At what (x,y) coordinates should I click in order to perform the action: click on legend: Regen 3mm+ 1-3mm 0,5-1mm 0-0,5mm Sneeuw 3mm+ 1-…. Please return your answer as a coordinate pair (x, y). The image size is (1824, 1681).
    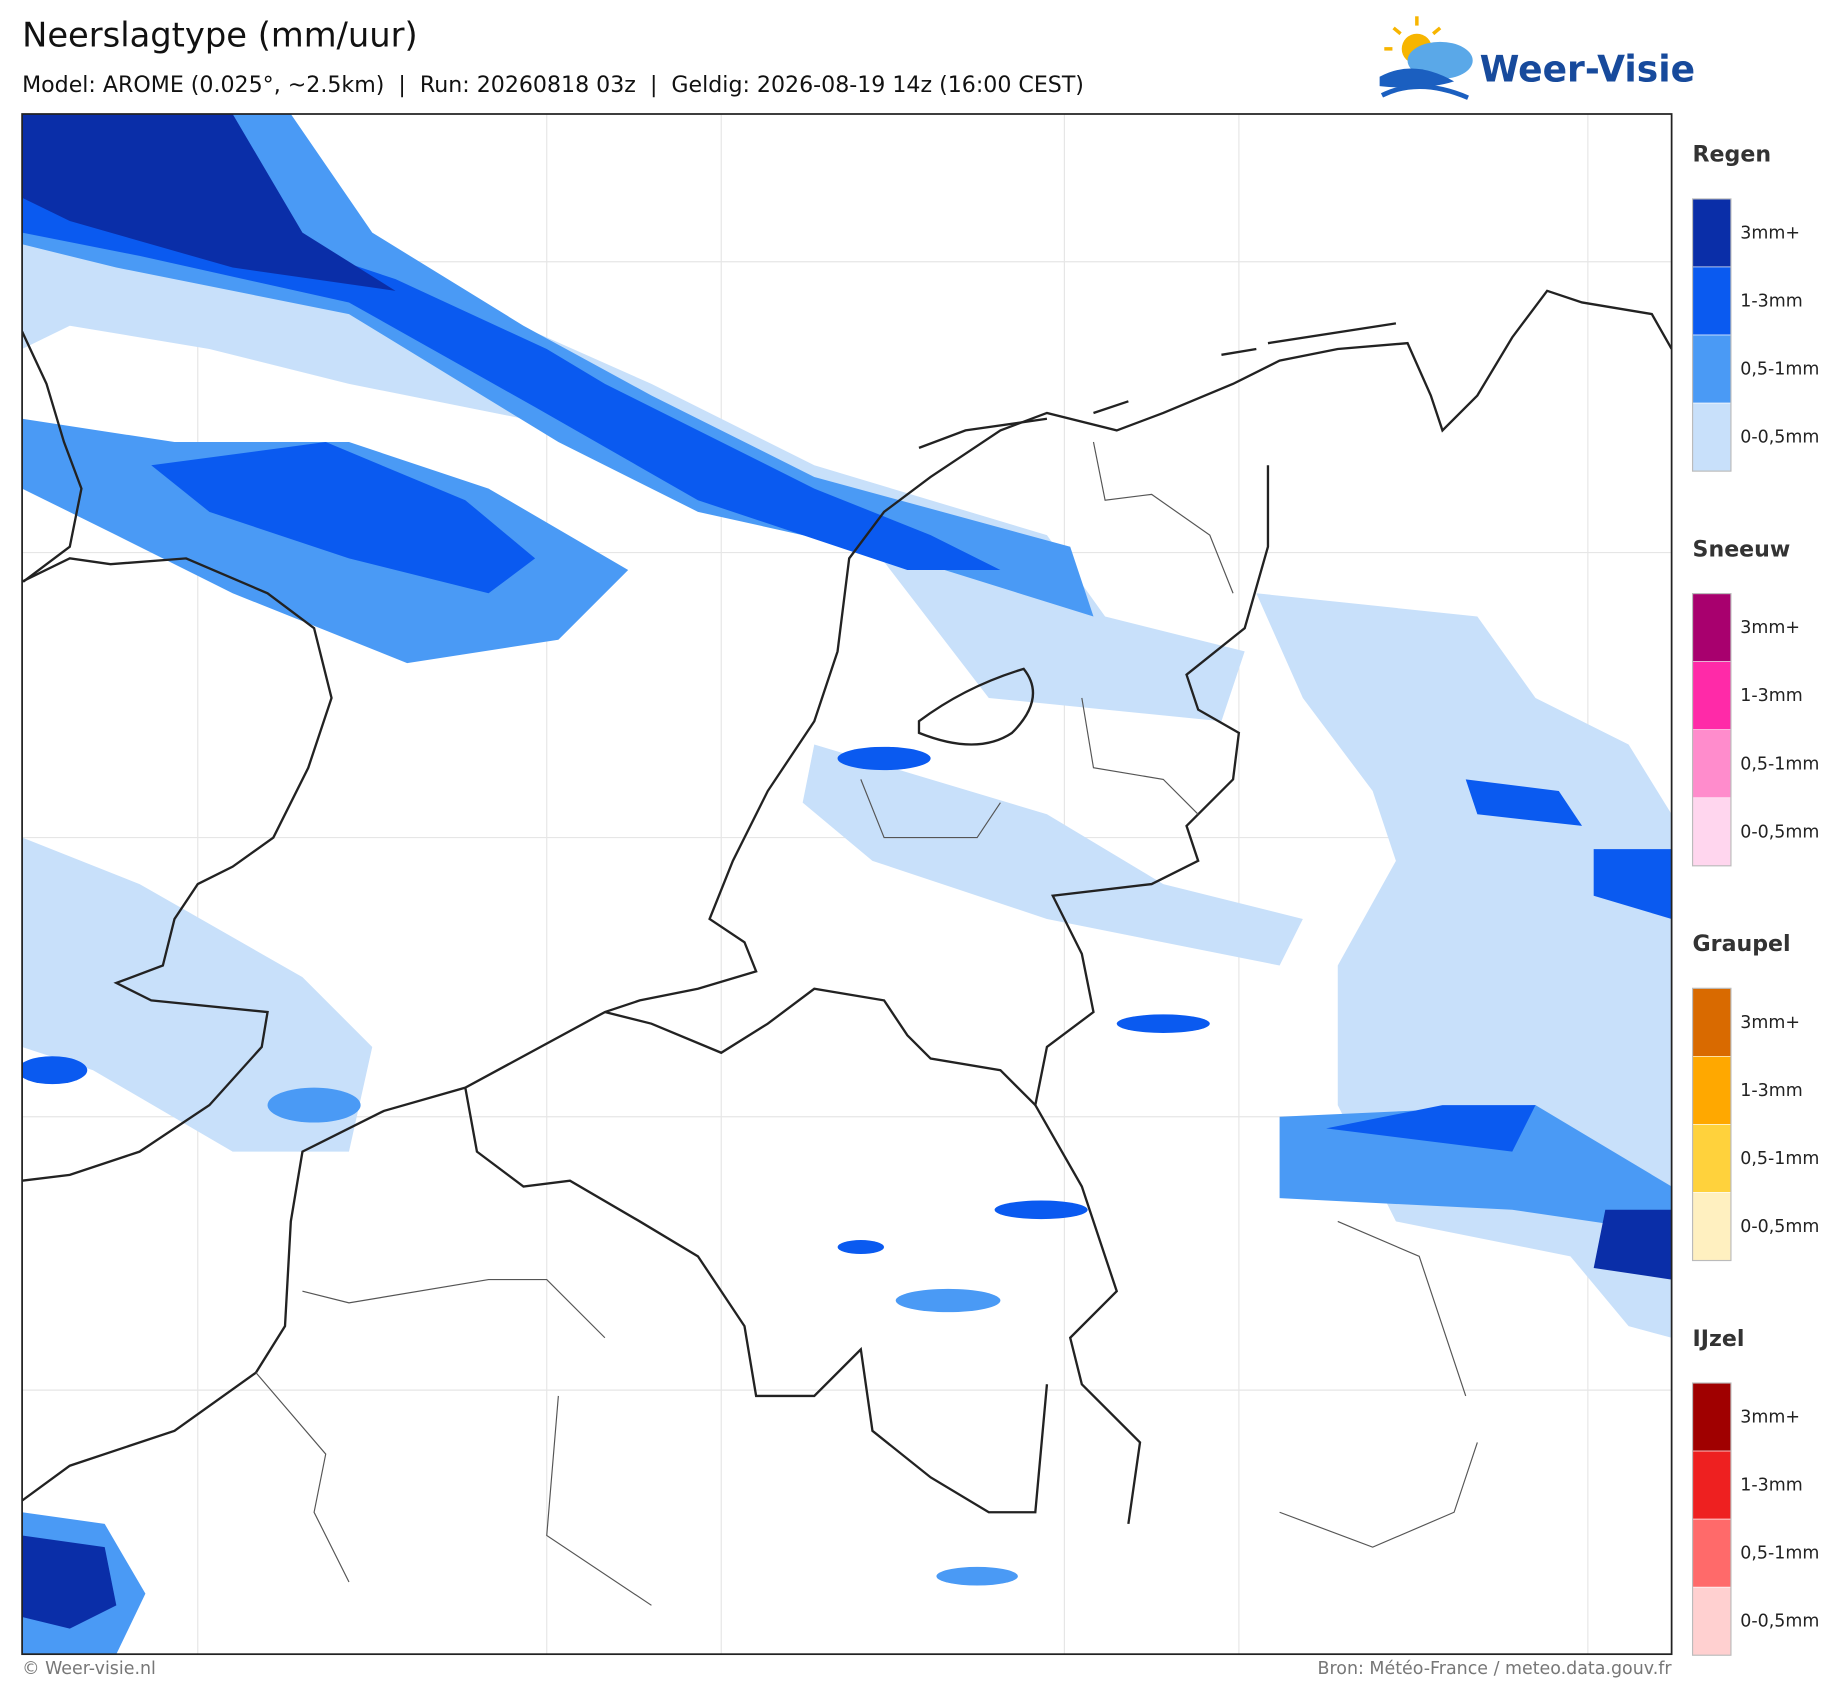
    Looking at the image, I should click on (1755, 899).